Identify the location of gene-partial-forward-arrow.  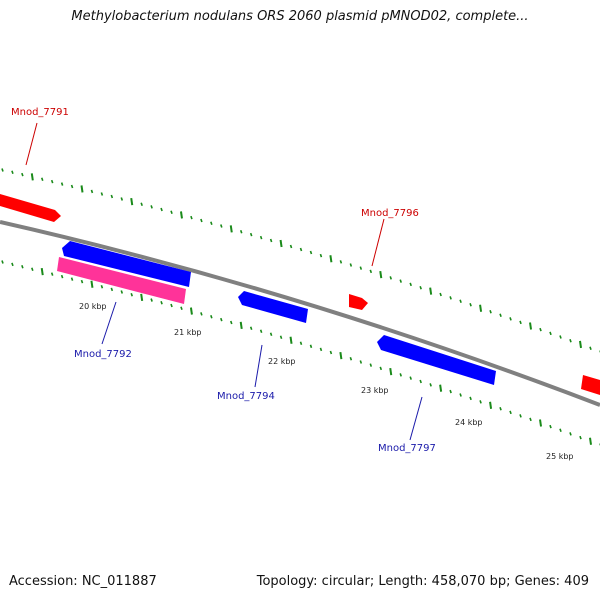
(590, 385).